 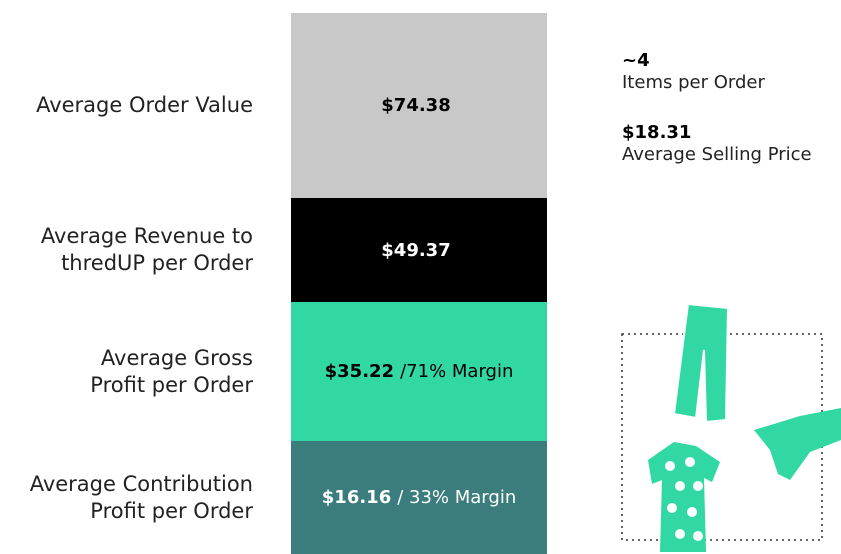 I want to click on stat-label: Items per Order, so click(x=693, y=82).